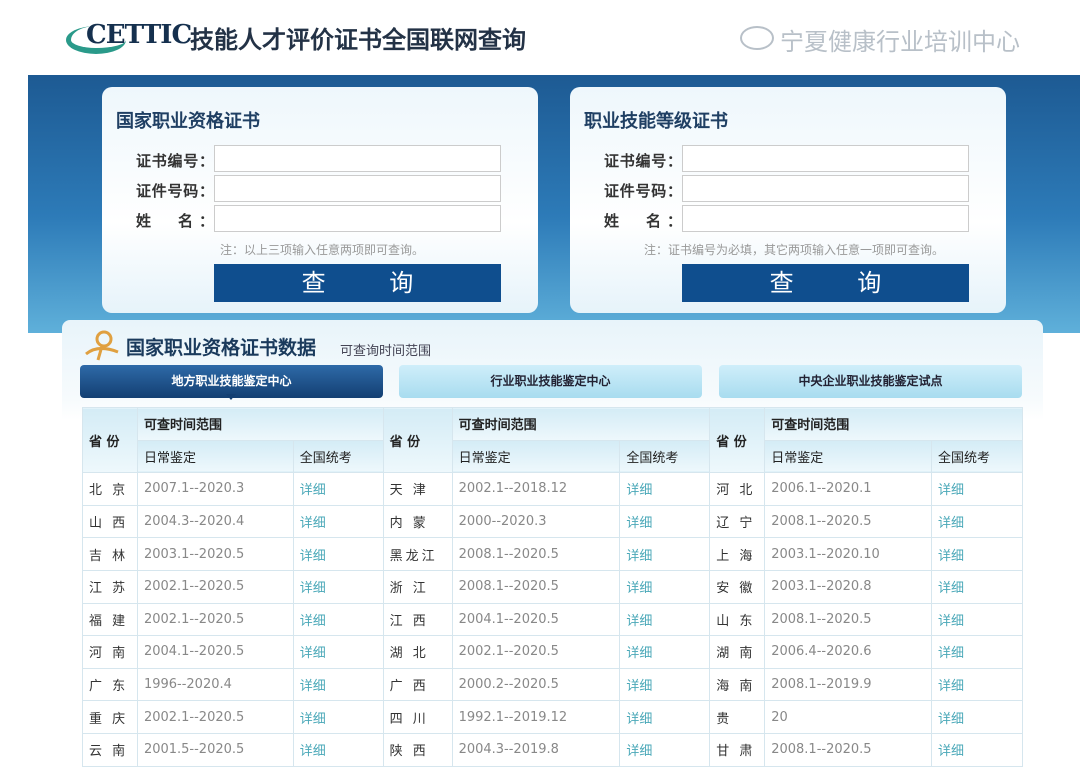 The height and width of the screenshot is (780, 1080). Describe the element at coordinates (536, 717) in the screenshot. I see `daily-range-cell: 1992.1--2019.12` at that location.